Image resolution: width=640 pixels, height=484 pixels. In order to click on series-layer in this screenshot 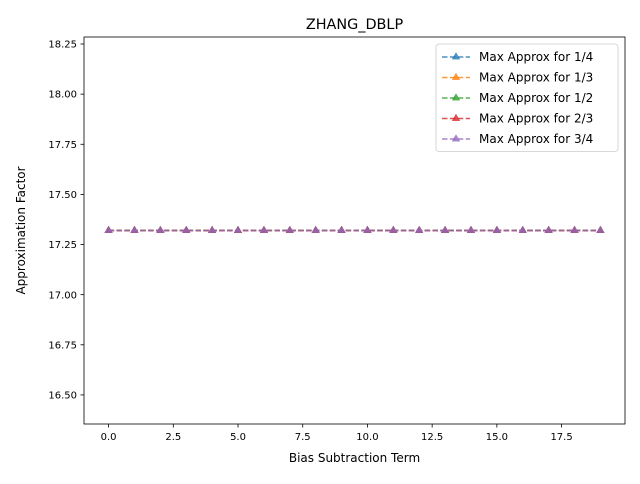, I will do `click(354, 229)`.